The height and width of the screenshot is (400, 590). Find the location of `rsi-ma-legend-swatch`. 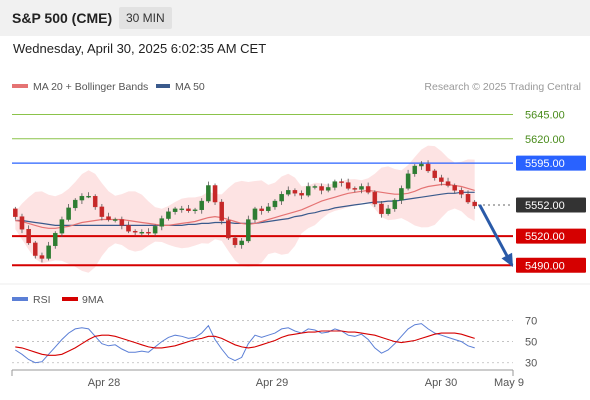

rsi-ma-legend-swatch is located at coordinates (70, 299).